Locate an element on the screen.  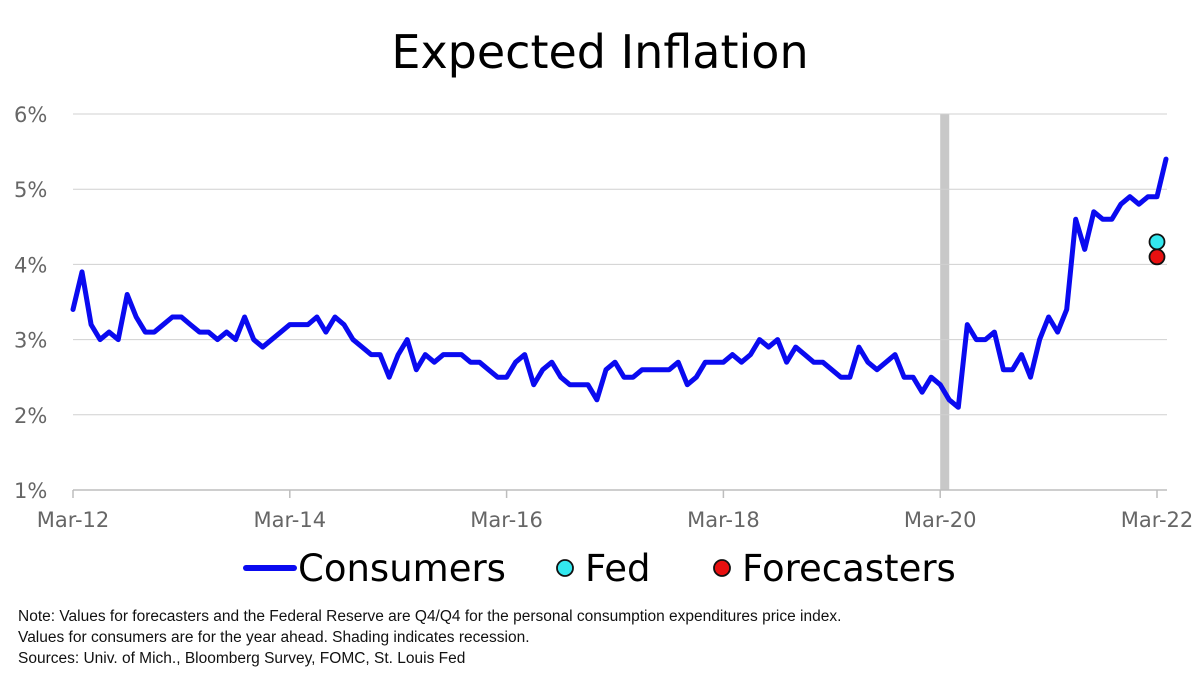
legend-label-fed: Fed is located at coordinates (618, 568).